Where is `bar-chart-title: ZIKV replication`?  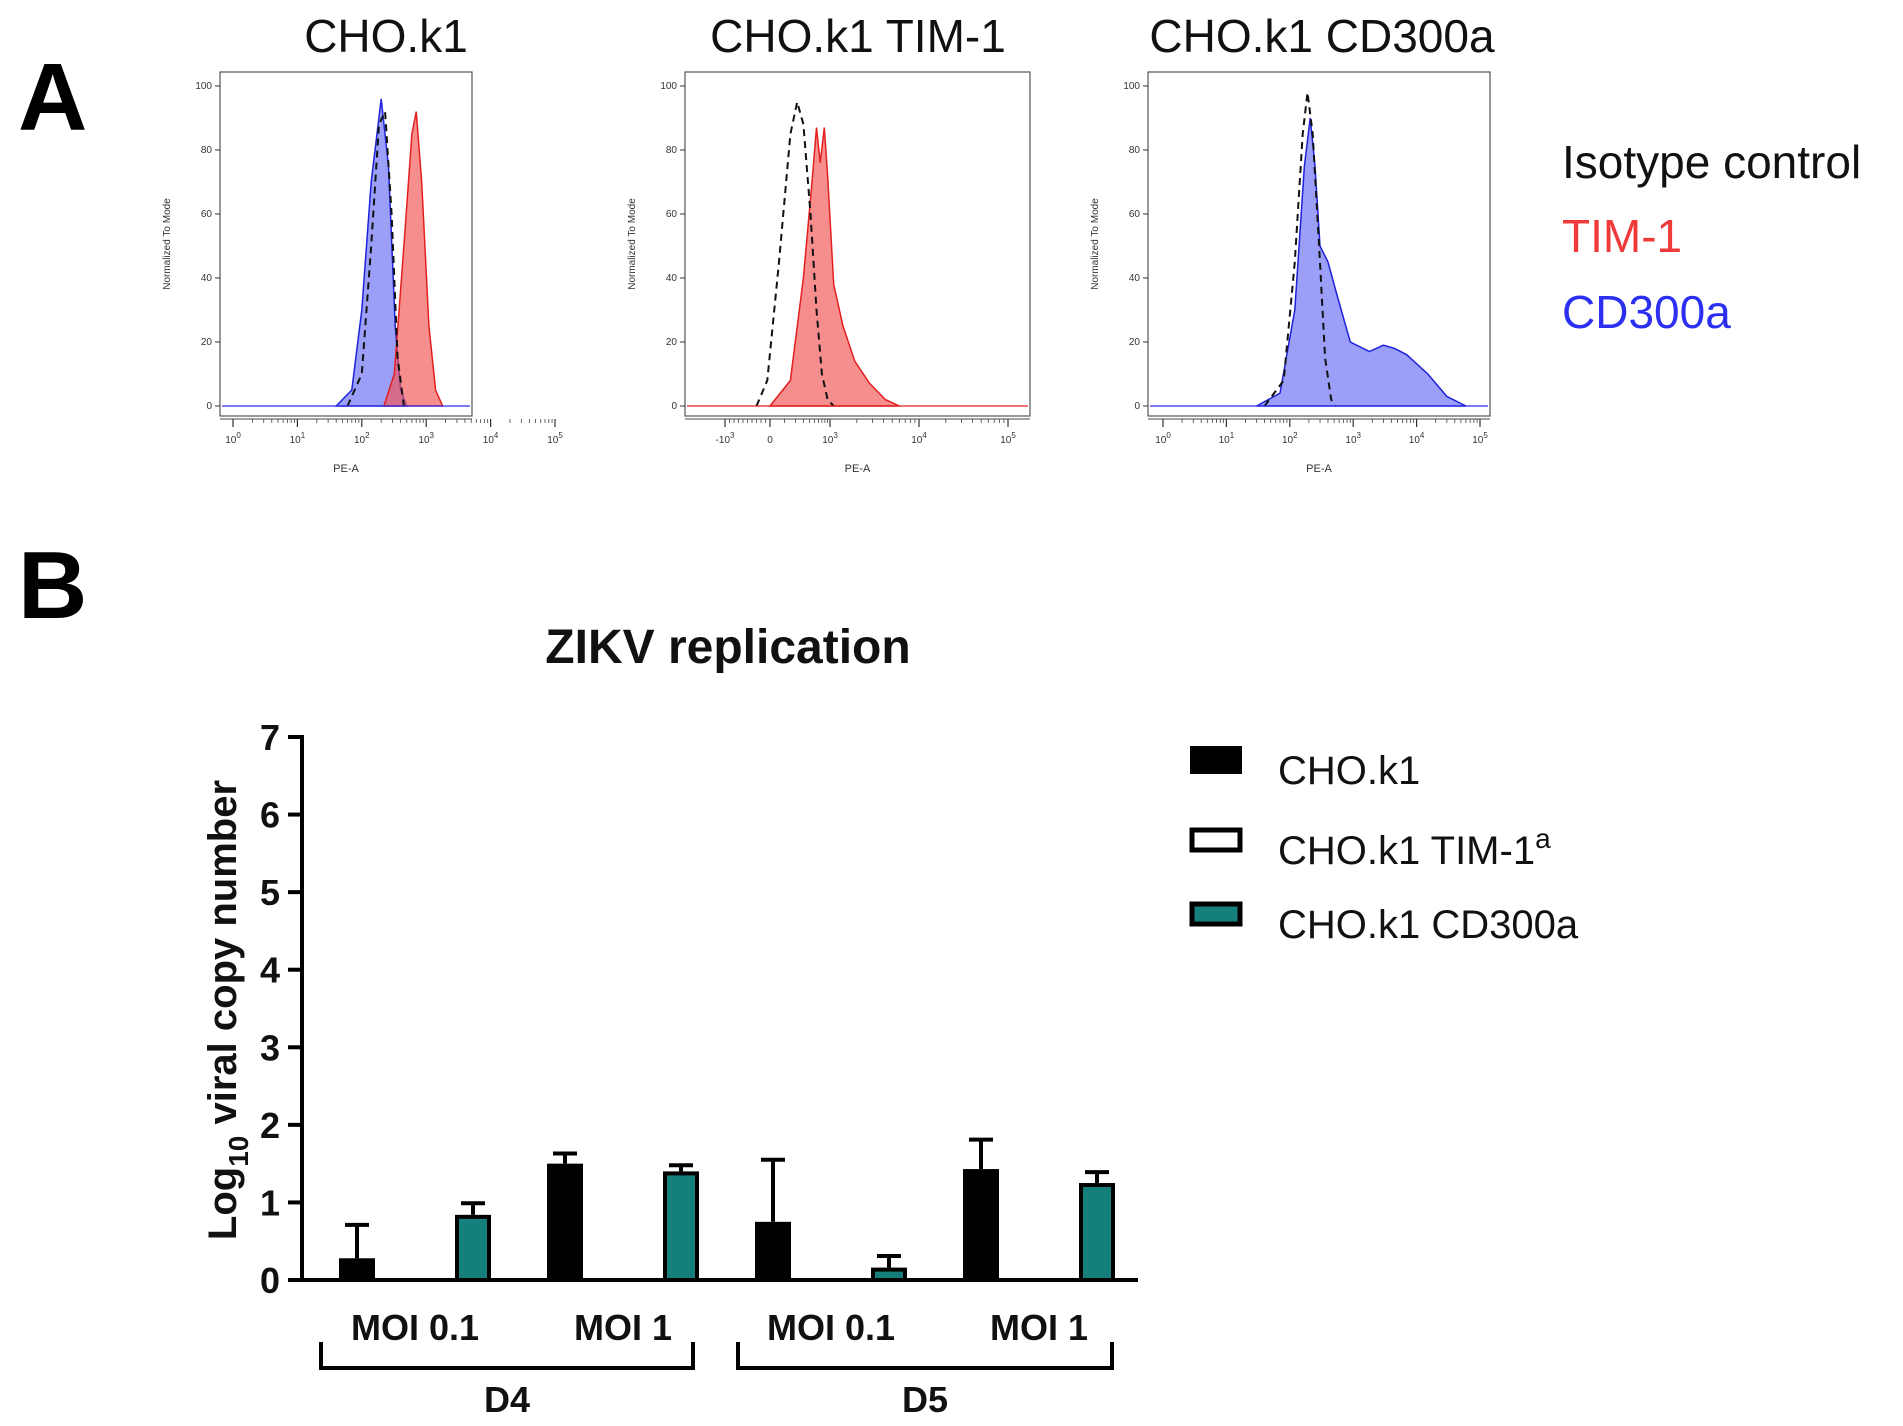 bar-chart-title: ZIKV replication is located at coordinates (727, 647).